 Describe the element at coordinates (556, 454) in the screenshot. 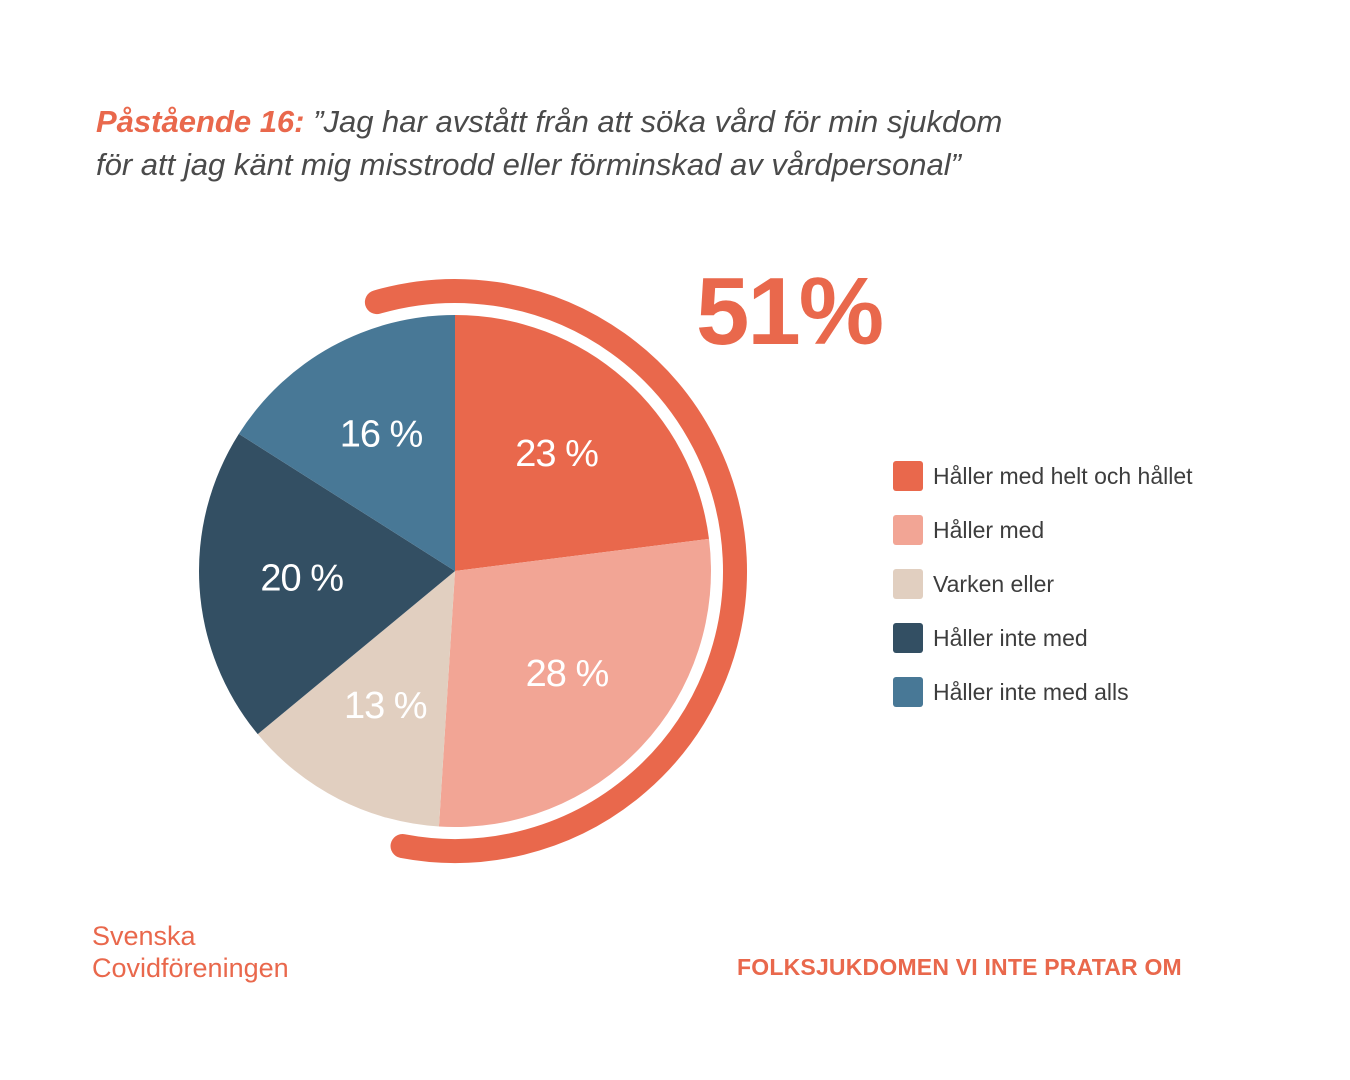

I see `slice-value-label: 23 %` at that location.